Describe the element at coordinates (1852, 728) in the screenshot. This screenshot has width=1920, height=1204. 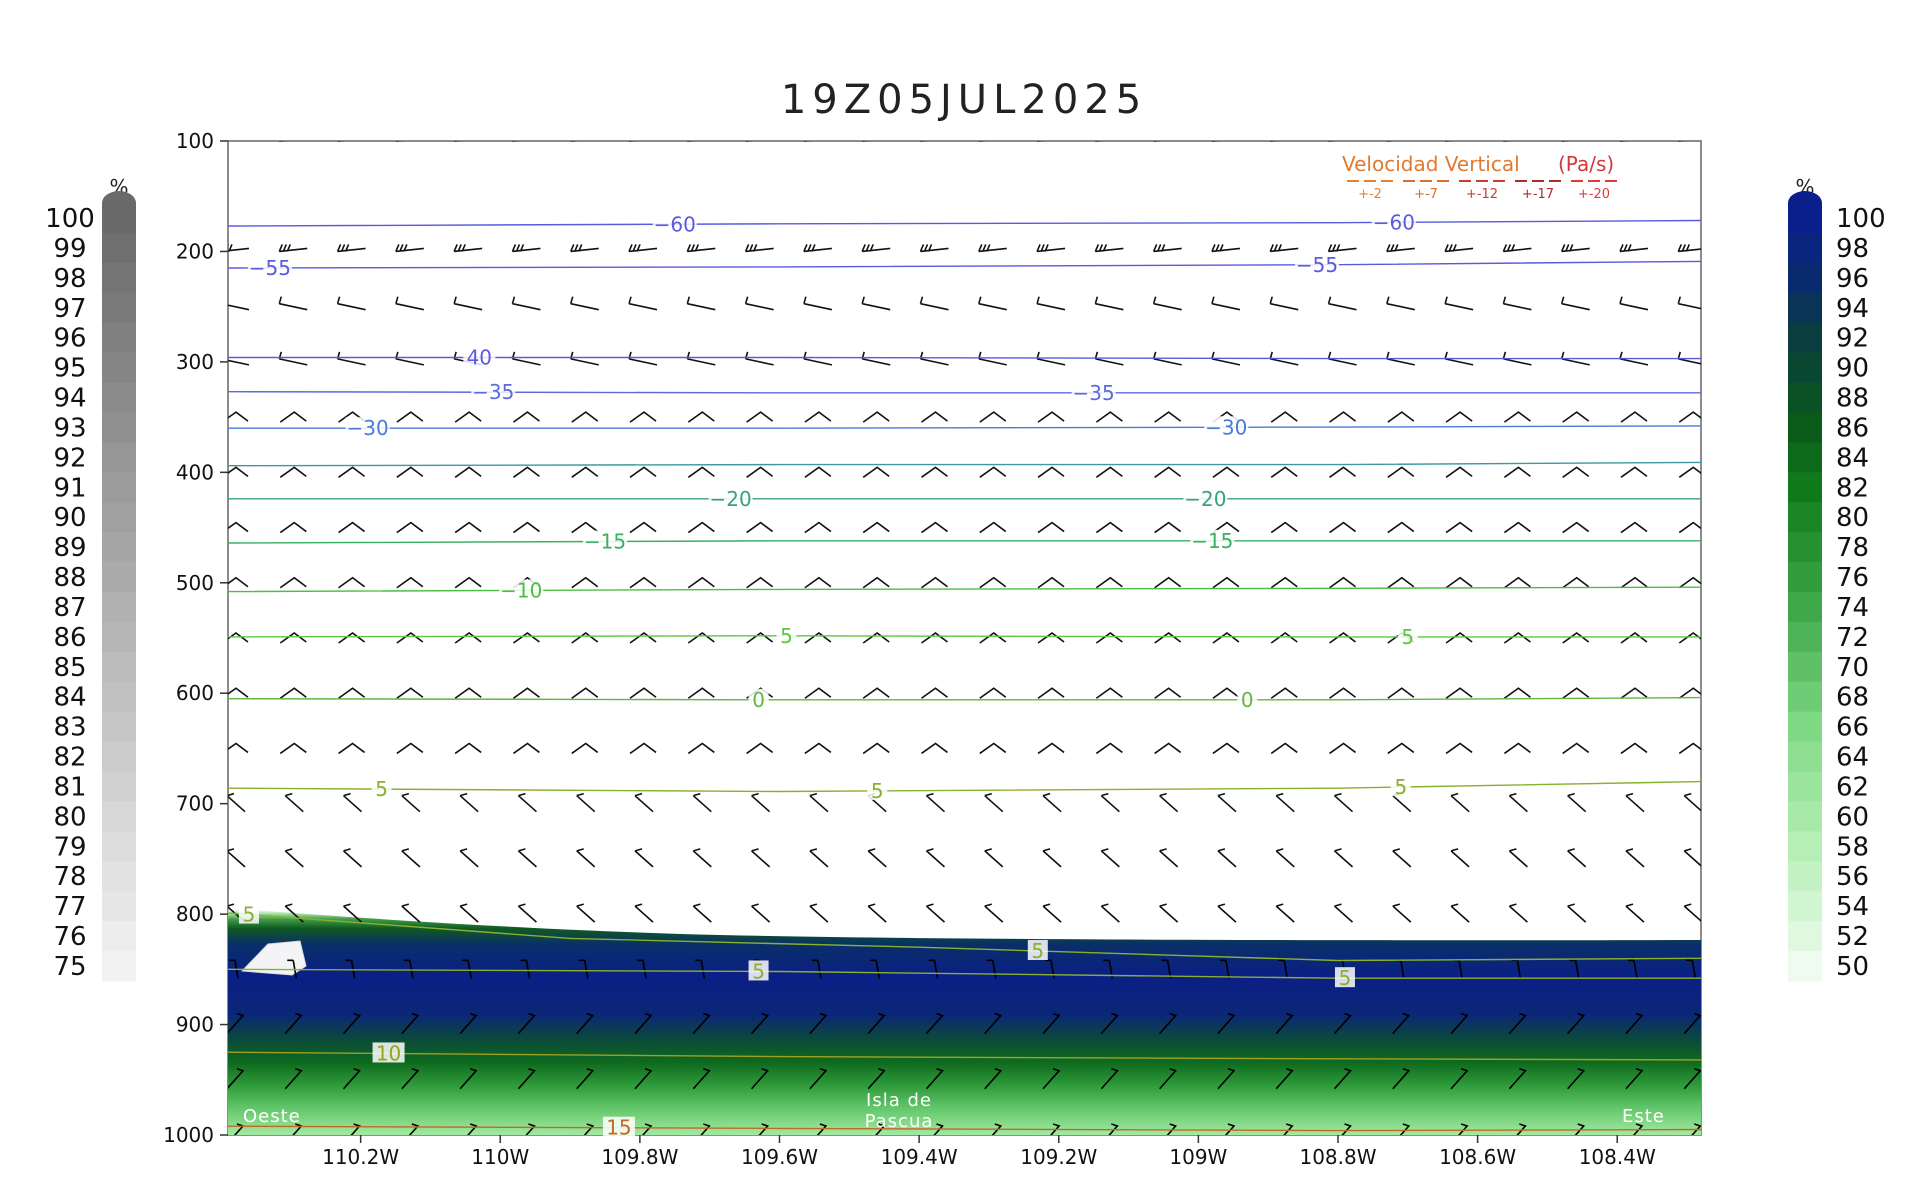
I see `colorbar-label: 66` at that location.